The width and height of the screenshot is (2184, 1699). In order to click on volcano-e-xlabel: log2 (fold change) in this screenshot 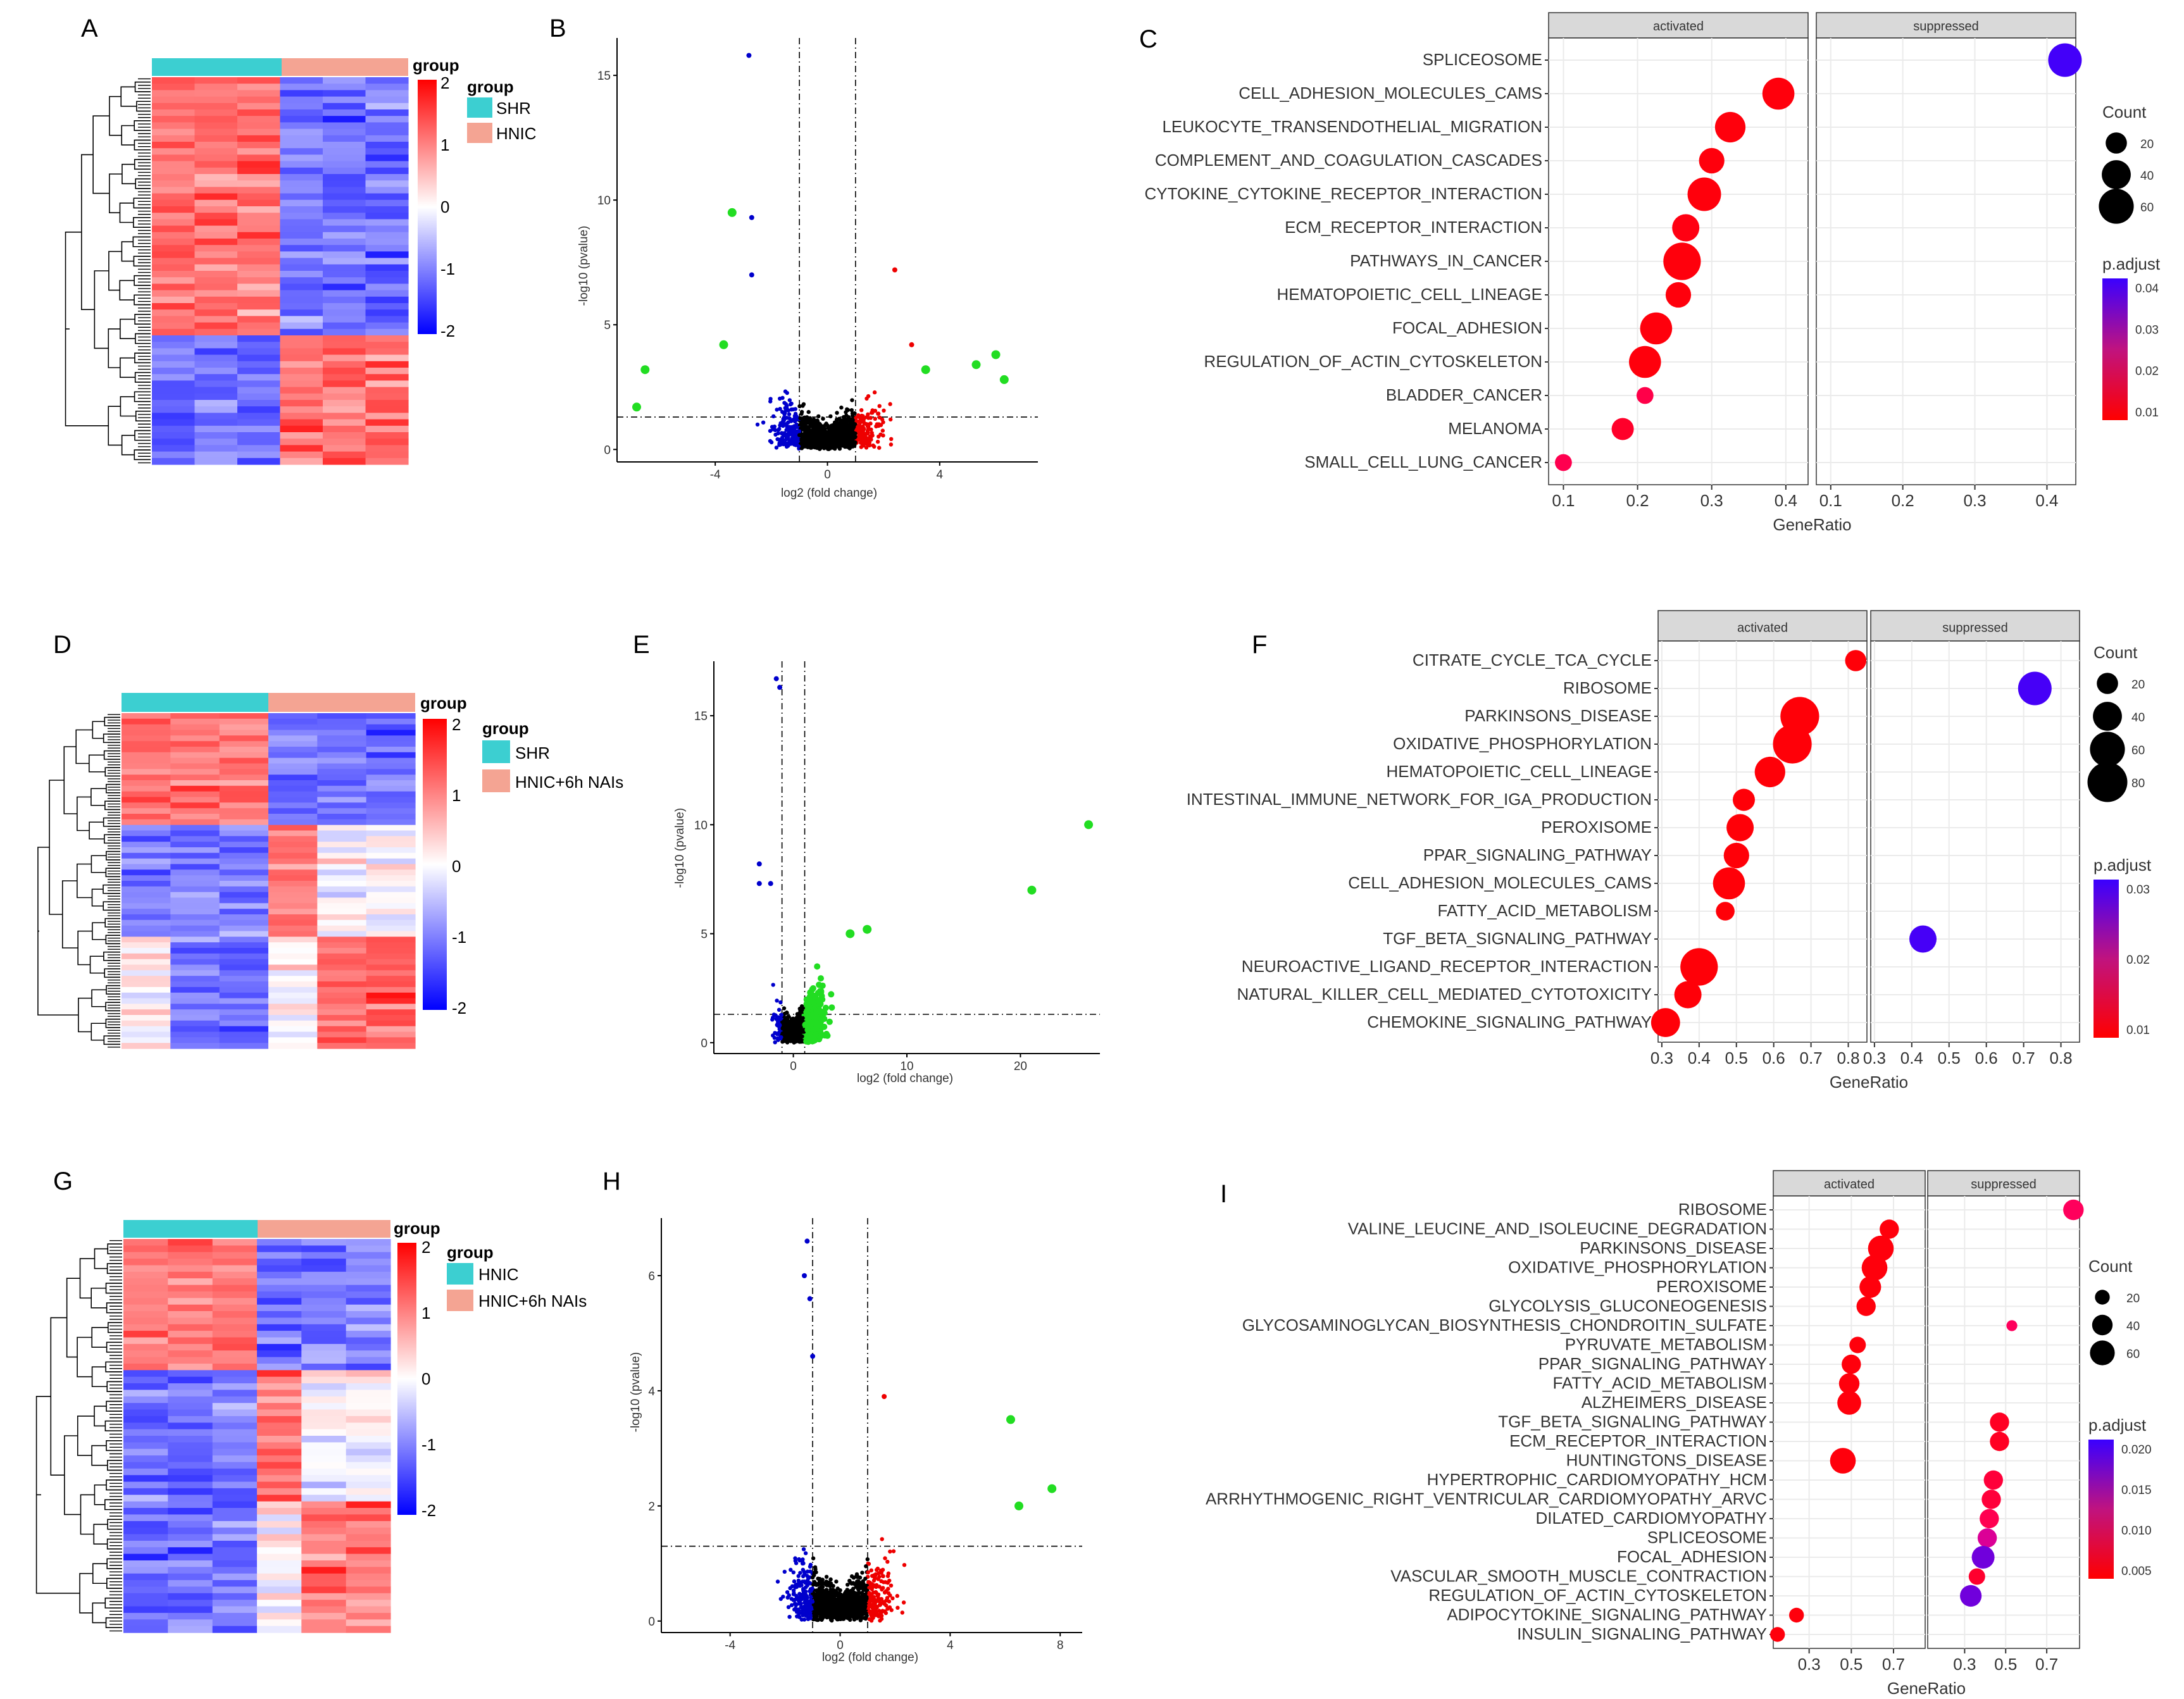, I will do `click(905, 1078)`.